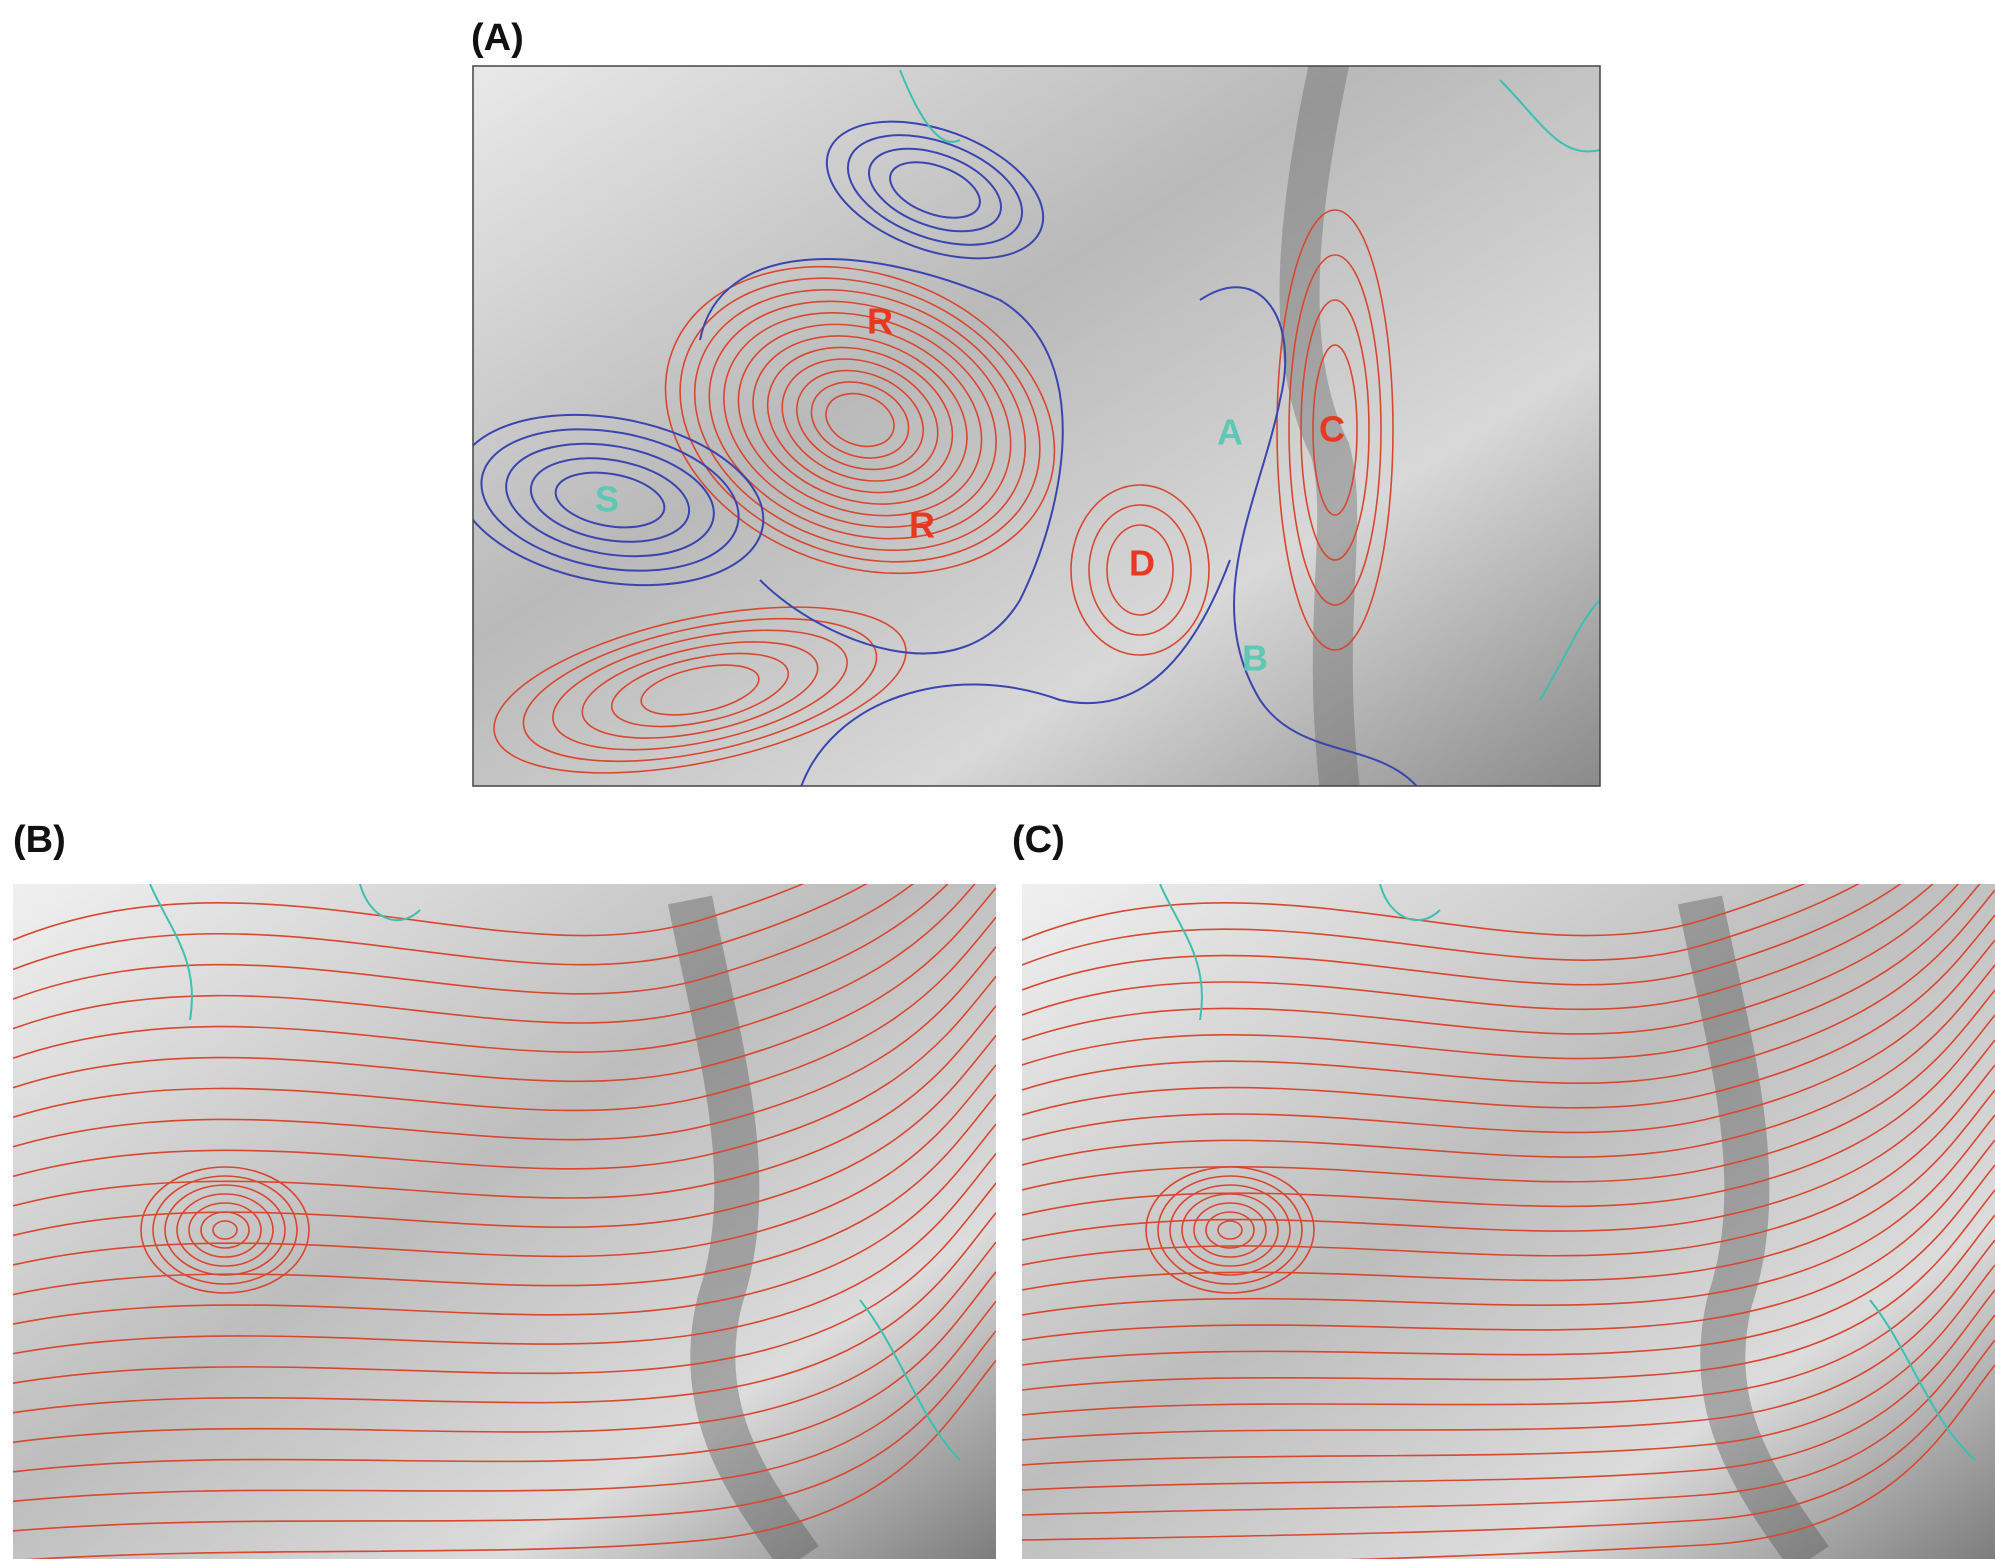 Image resolution: width=1995 pixels, height=1559 pixels. Describe the element at coordinates (1230, 432) in the screenshot. I see `annotation: A` at that location.